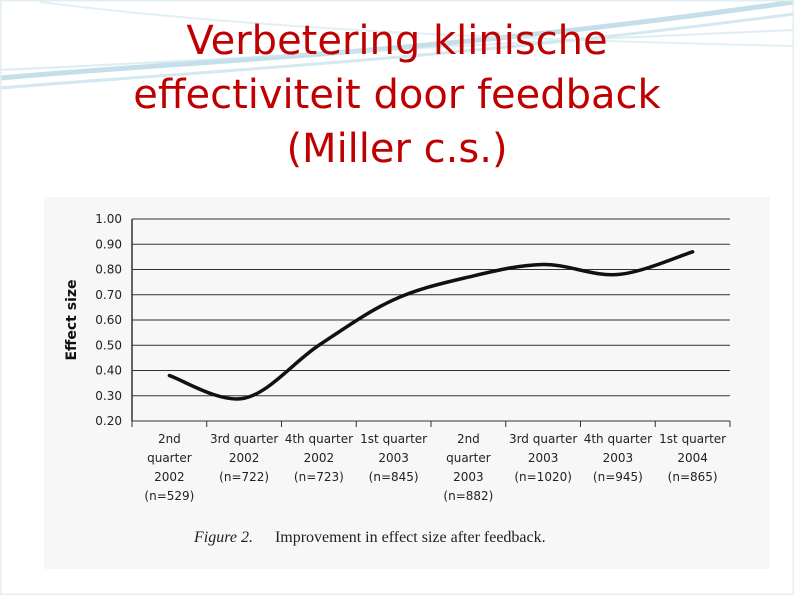 The width and height of the screenshot is (794, 595). What do you see at coordinates (397, 149) in the screenshot?
I see `title-line-3: (Miller c.s.)` at bounding box center [397, 149].